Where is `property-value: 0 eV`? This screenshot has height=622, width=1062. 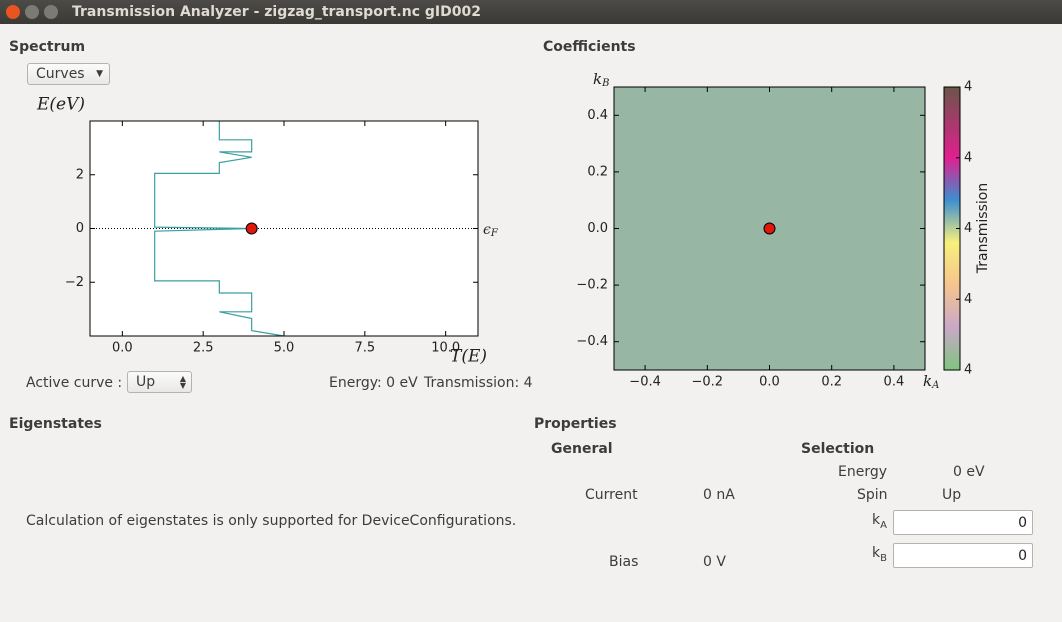
property-value: 0 eV is located at coordinates (969, 472).